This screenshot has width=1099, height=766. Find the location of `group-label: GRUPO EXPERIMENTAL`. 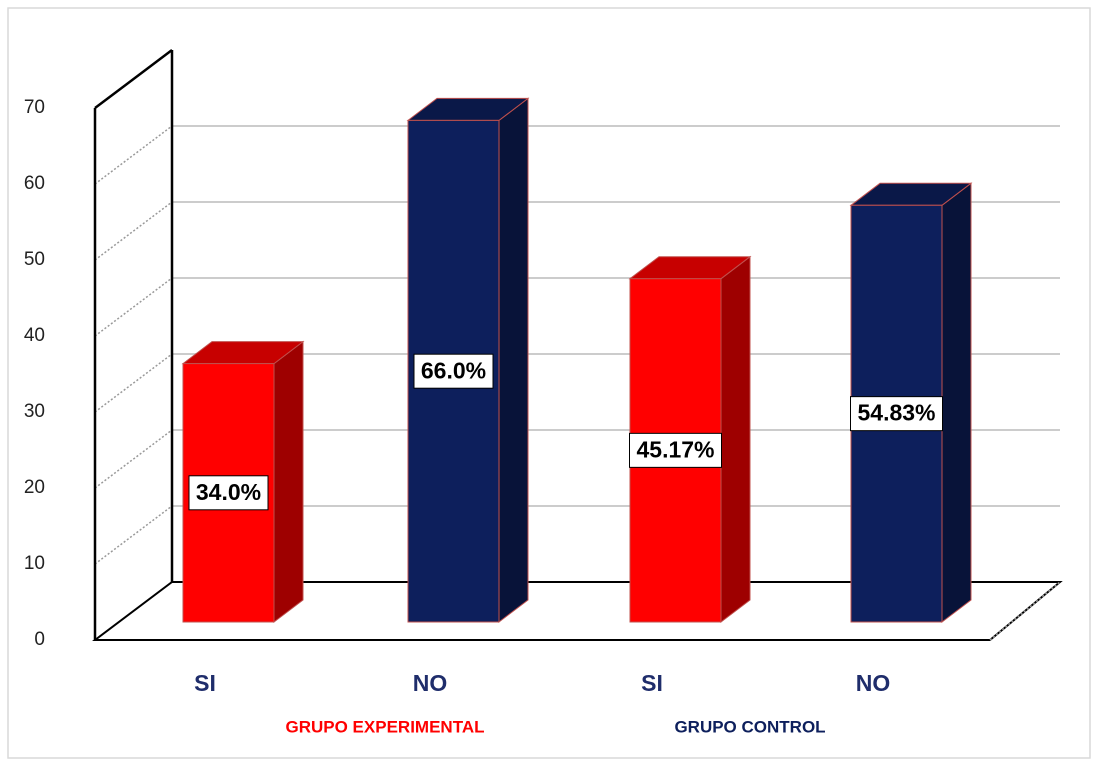

group-label: GRUPO EXPERIMENTAL is located at coordinates (385, 726).